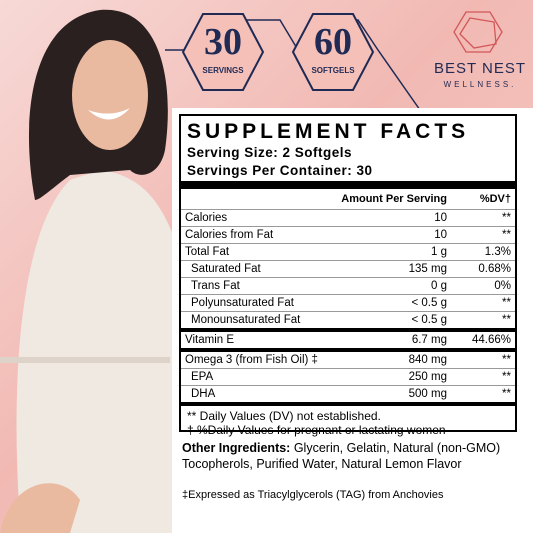 The width and height of the screenshot is (533, 533). Describe the element at coordinates (480, 84) in the screenshot. I see `brand-tagline: WELLNESS.` at that location.